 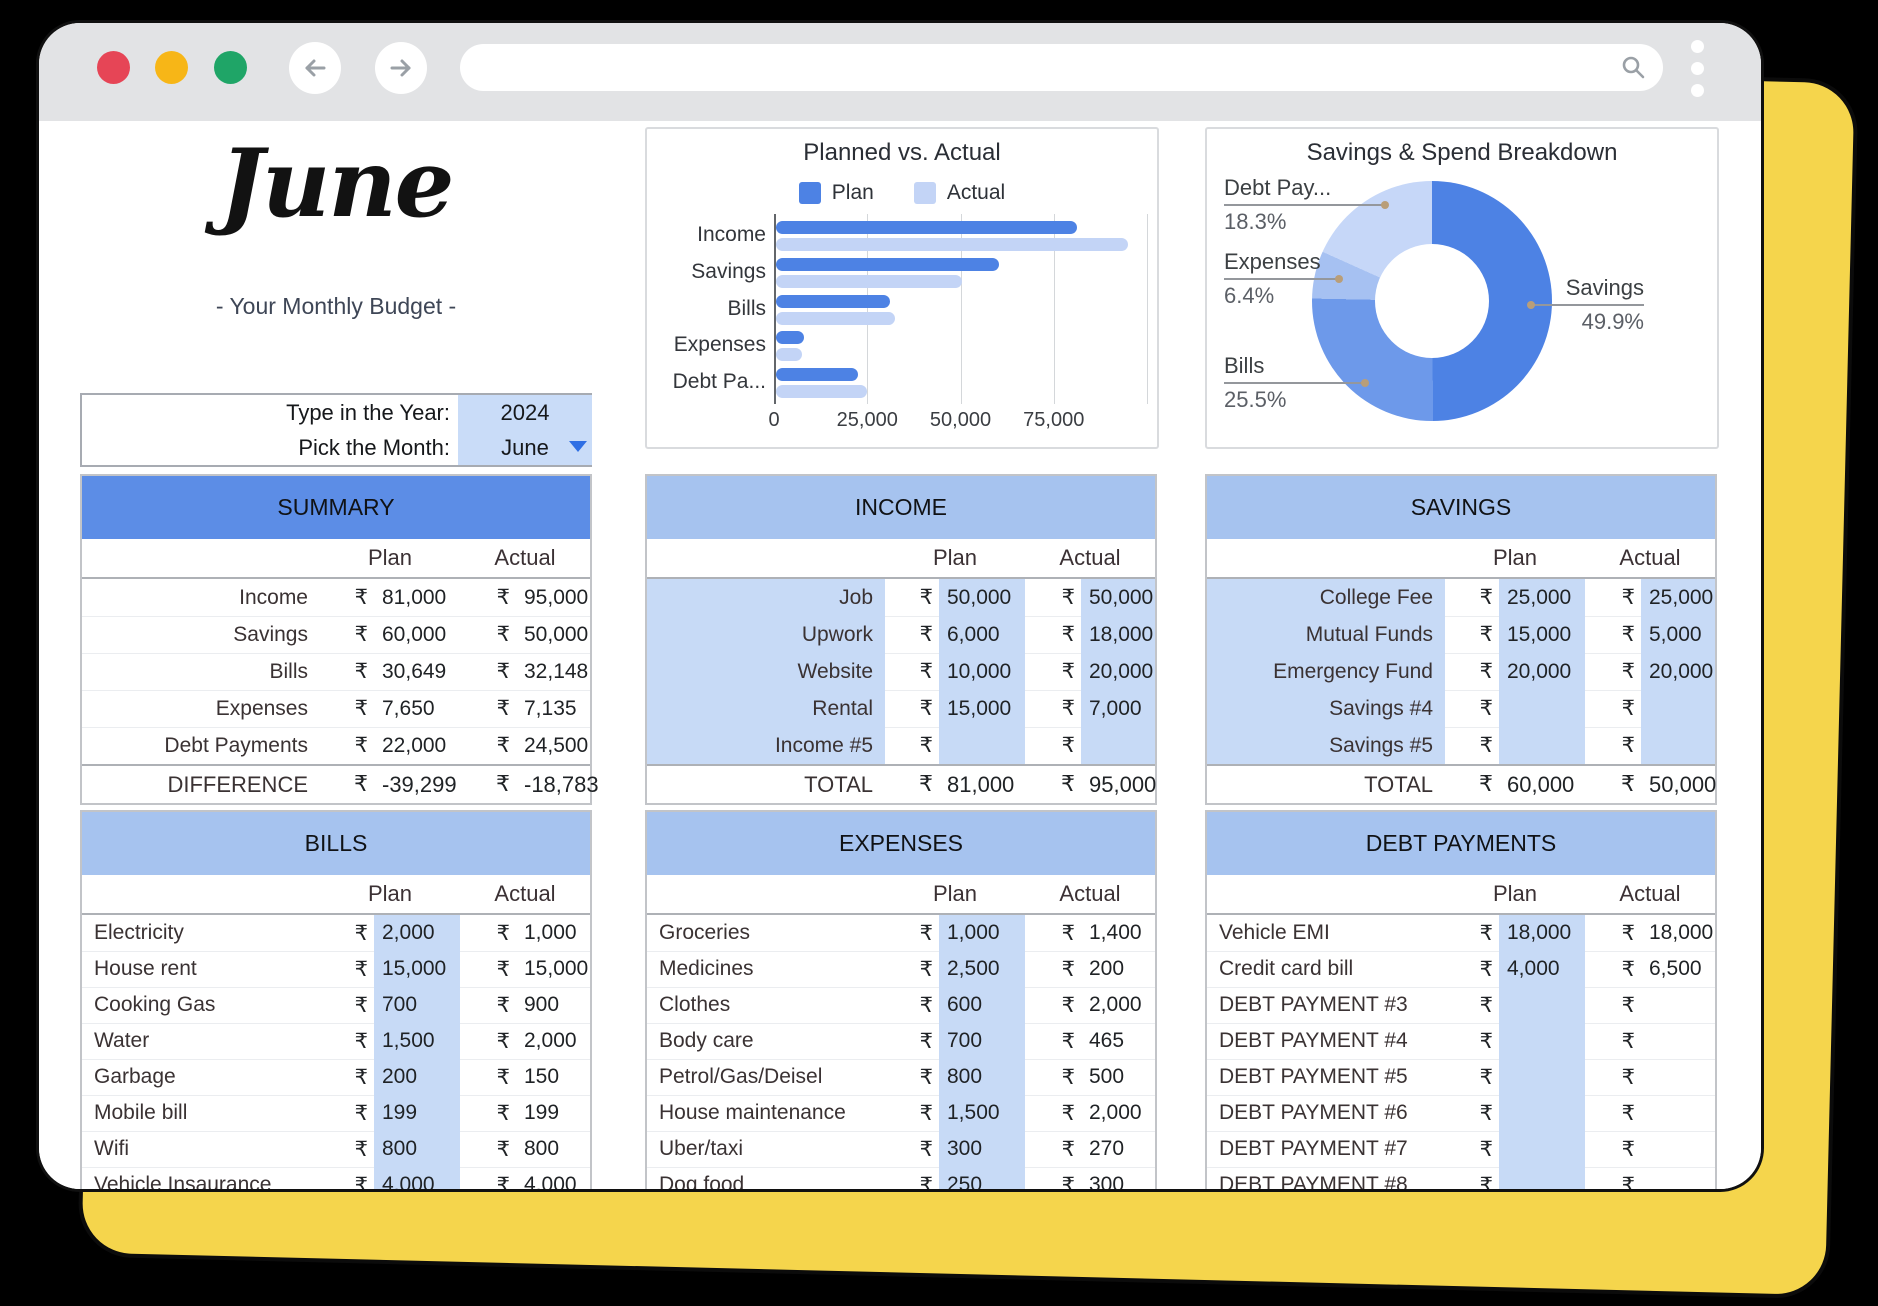 What do you see at coordinates (982, 1149) in the screenshot?
I see `plan-value: 300` at bounding box center [982, 1149].